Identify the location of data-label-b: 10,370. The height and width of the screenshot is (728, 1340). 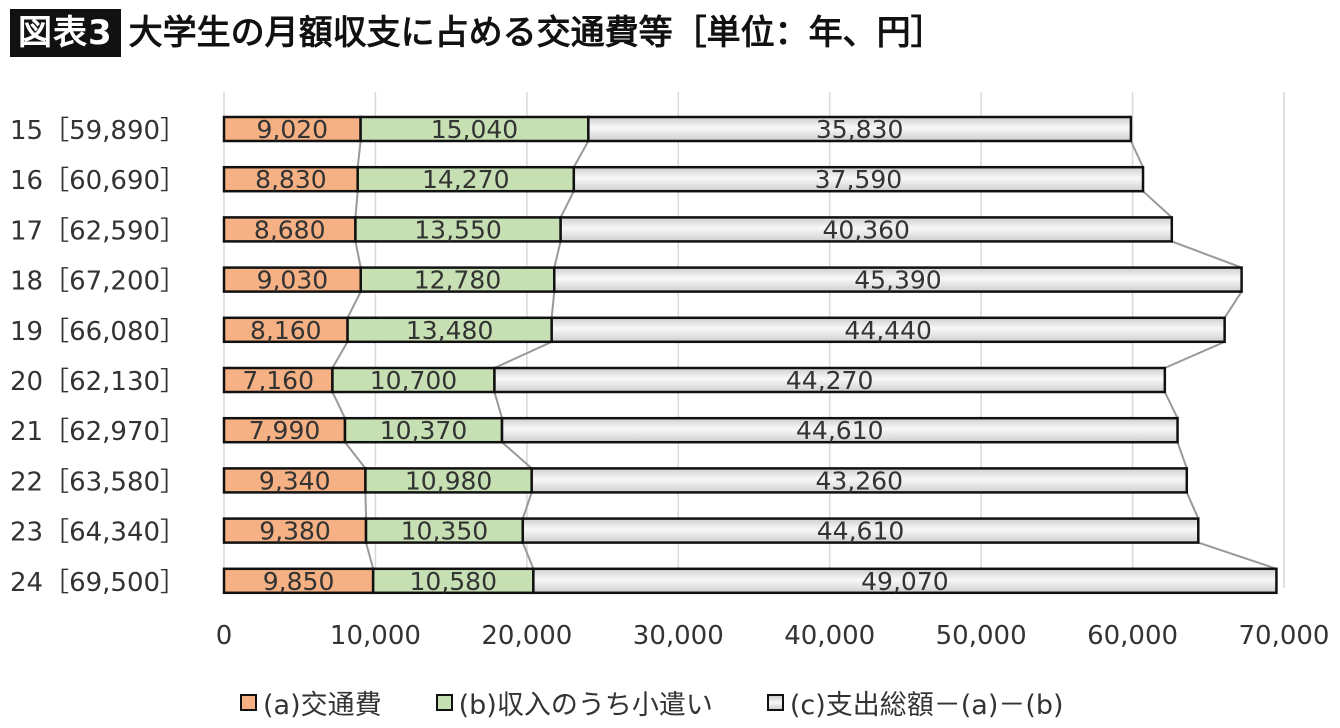
(423, 430).